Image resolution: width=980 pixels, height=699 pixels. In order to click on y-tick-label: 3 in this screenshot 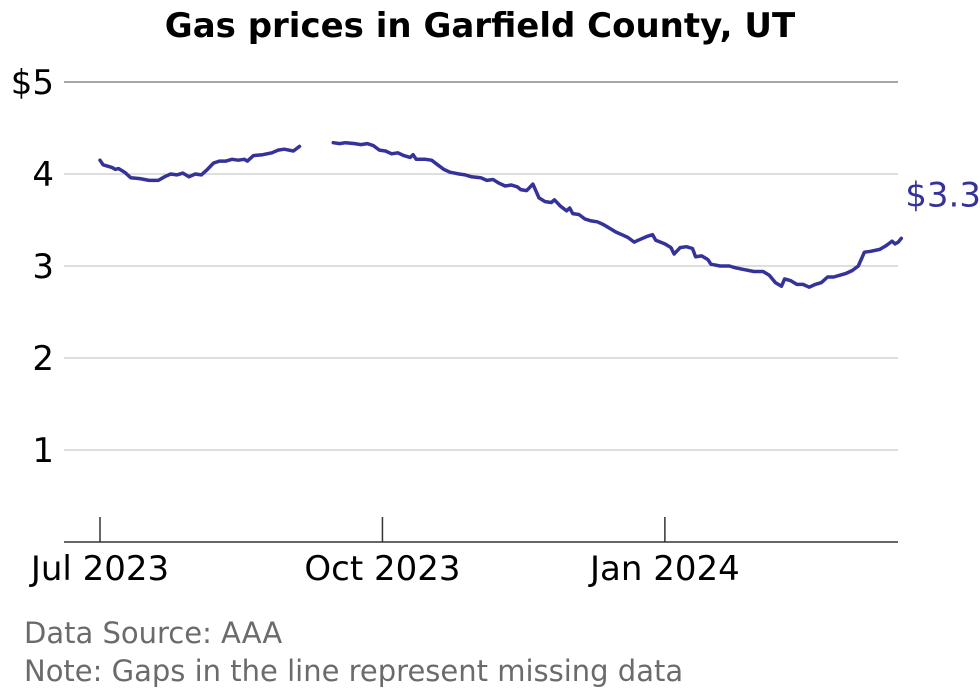, I will do `click(43, 267)`.